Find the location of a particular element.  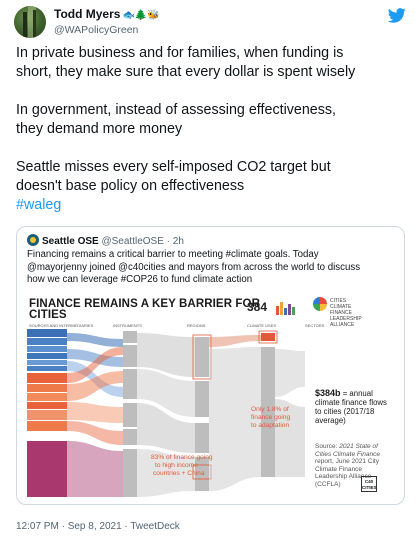

tweet-timestamp: 12:07 PM · Sep 8, 2021 · TweetDeck is located at coordinates (98, 526).